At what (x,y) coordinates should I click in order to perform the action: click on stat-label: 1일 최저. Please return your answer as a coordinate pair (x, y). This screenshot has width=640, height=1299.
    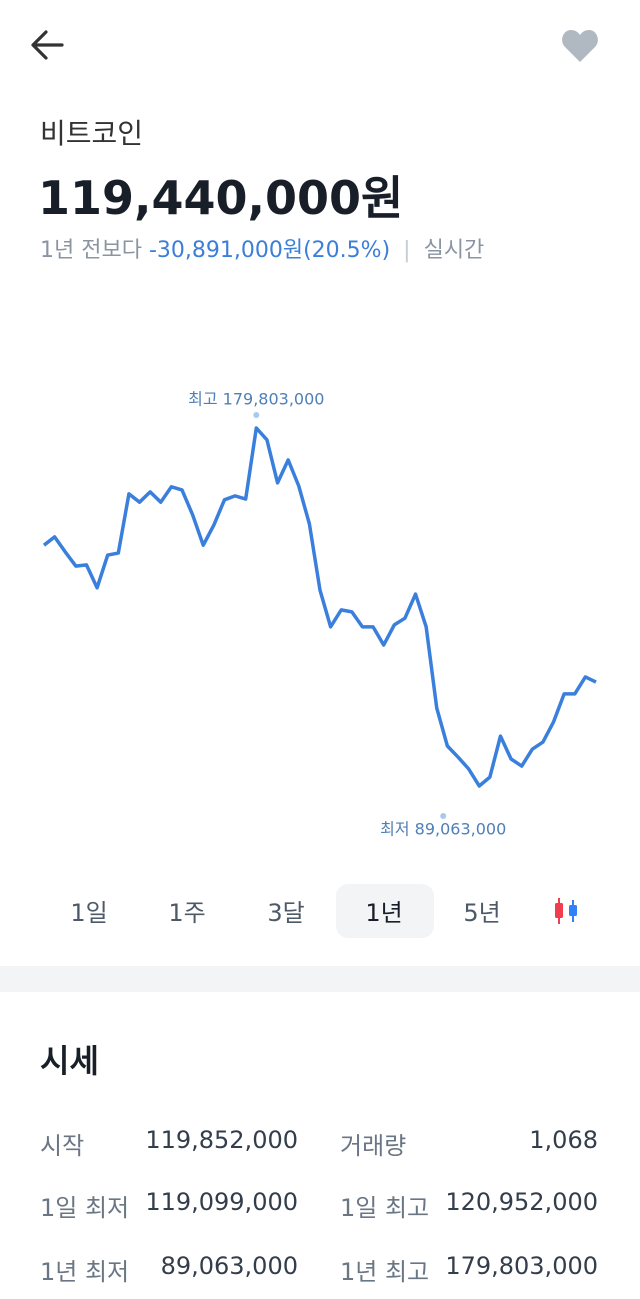
    Looking at the image, I should click on (85, 1208).